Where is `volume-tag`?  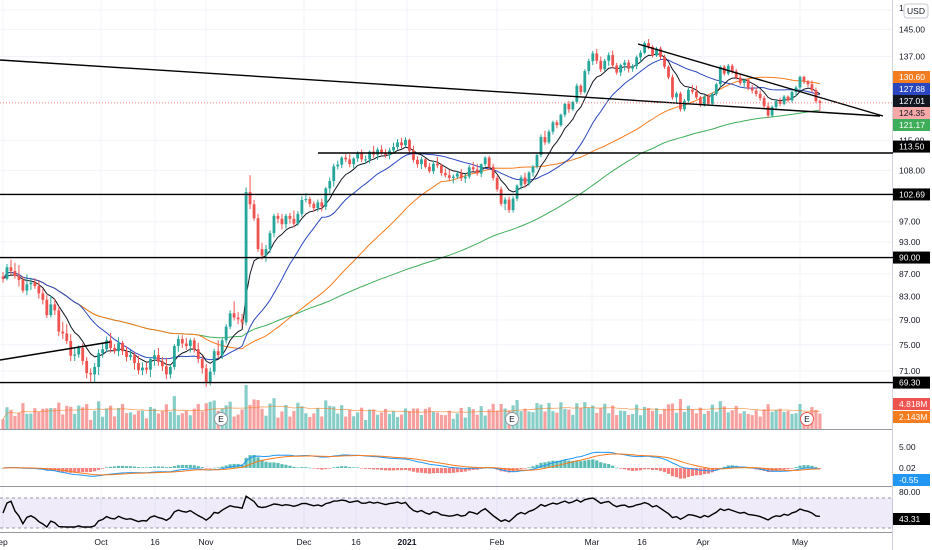 volume-tag is located at coordinates (911, 404).